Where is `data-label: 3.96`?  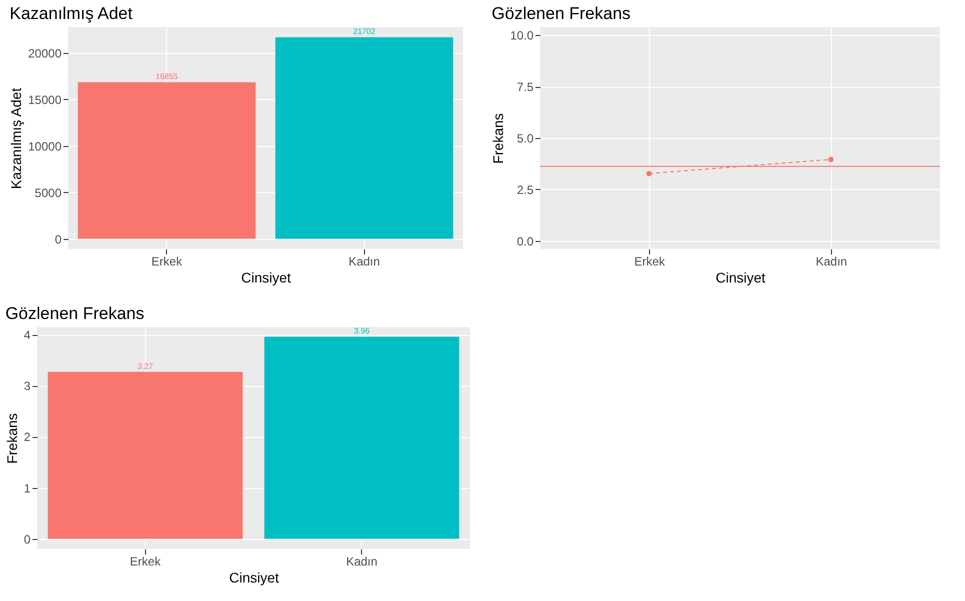
data-label: 3.96 is located at coordinates (362, 331).